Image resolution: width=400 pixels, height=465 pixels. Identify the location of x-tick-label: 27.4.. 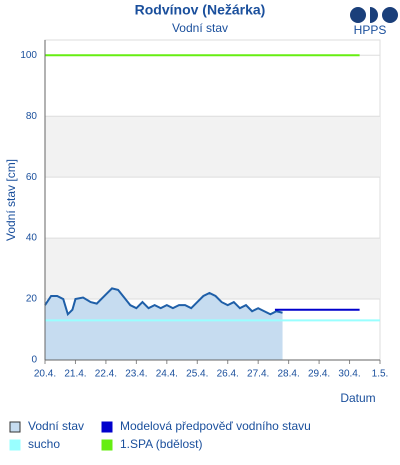
(258, 374).